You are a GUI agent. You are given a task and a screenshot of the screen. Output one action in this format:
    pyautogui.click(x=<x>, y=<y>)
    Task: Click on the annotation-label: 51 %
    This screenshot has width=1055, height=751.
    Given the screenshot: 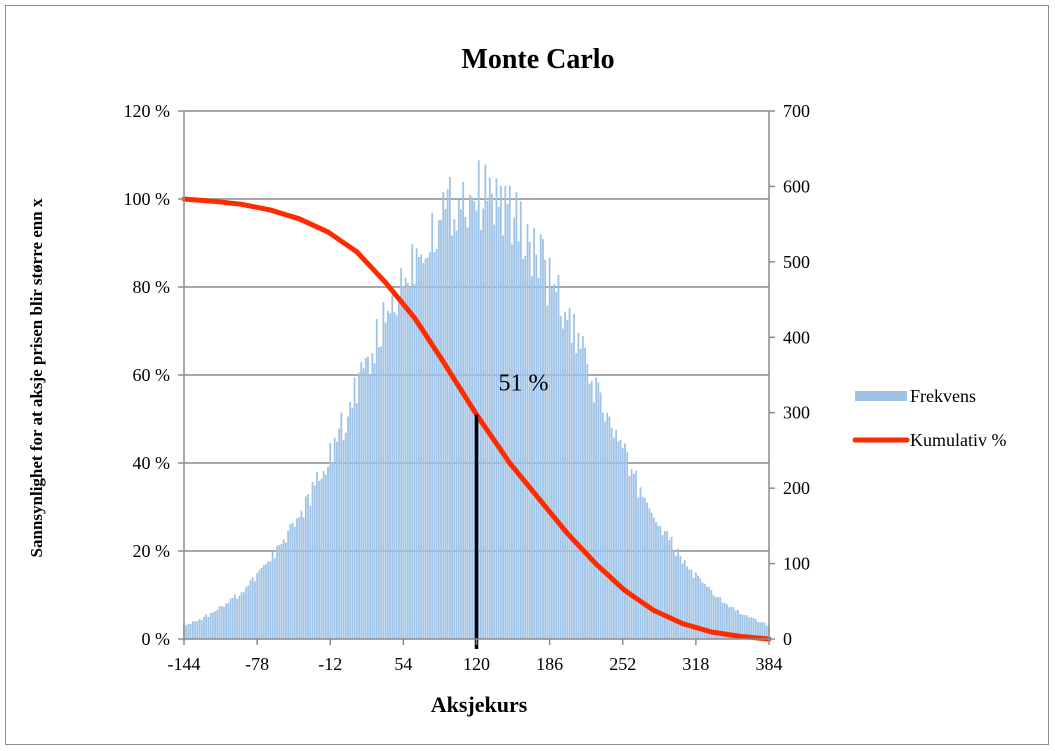 What is the action you would take?
    pyautogui.click(x=524, y=384)
    